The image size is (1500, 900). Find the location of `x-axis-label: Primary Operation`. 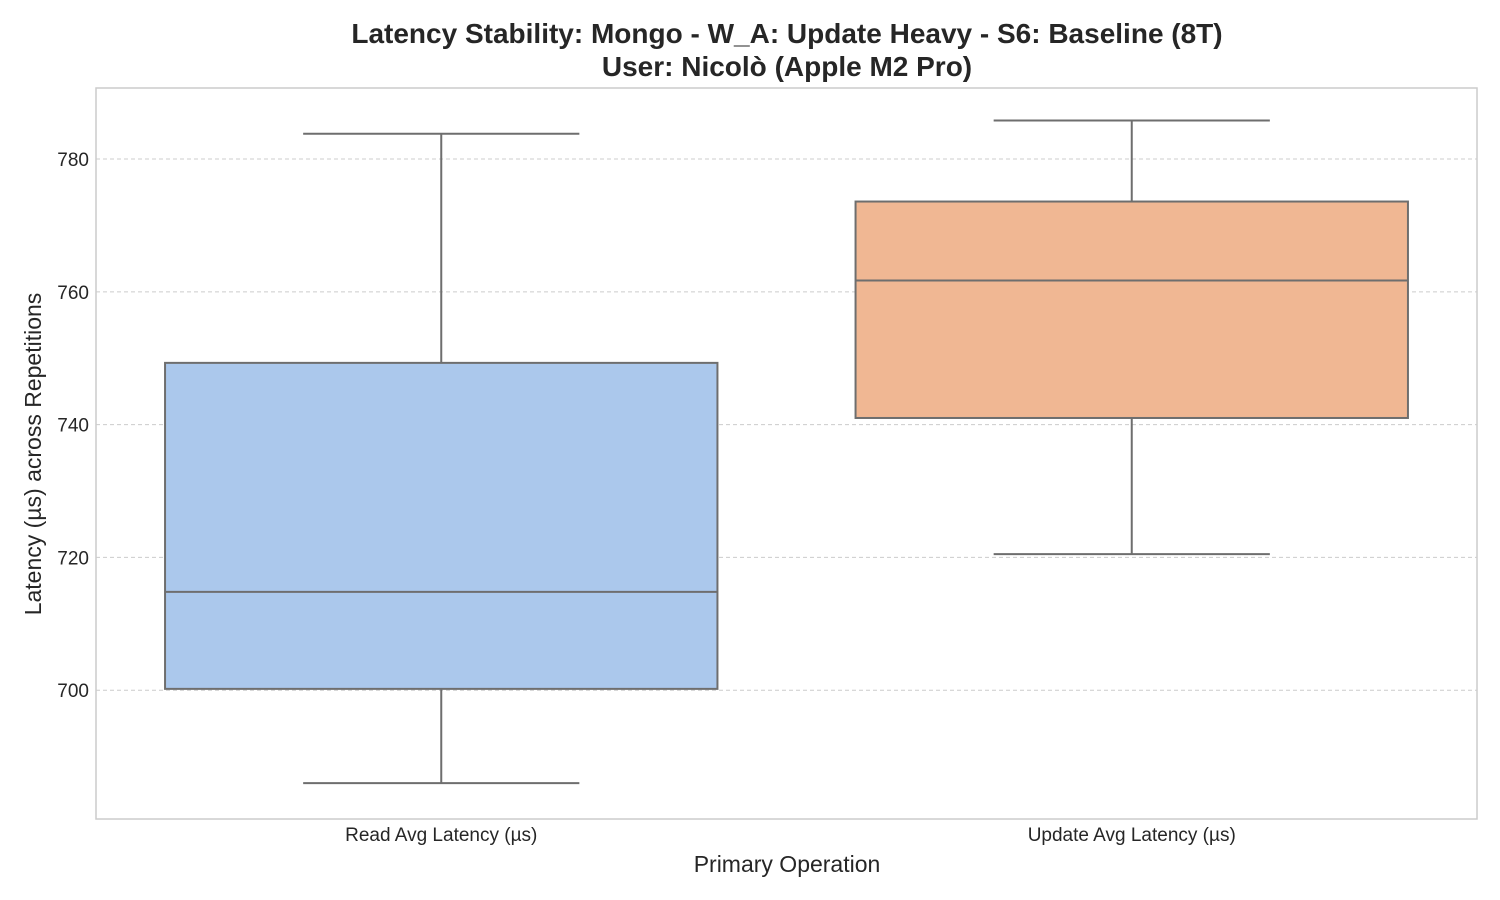

x-axis-label: Primary Operation is located at coordinates (787, 864).